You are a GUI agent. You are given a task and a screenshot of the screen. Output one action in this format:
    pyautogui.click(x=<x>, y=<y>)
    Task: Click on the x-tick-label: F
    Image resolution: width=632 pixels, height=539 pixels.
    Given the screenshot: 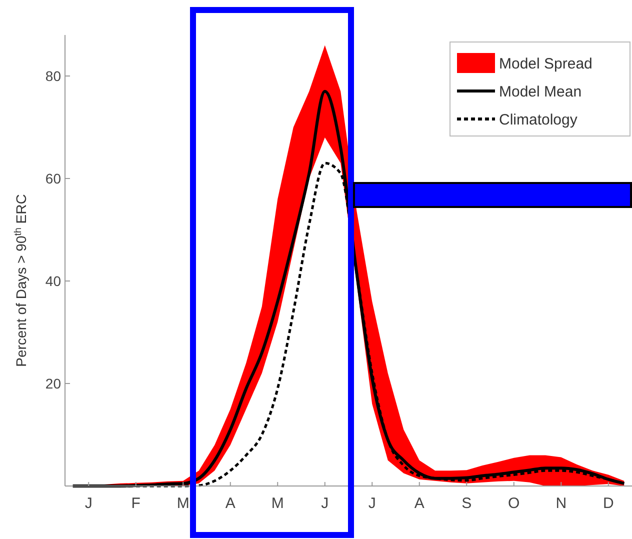 What is the action you would take?
    pyautogui.click(x=135, y=503)
    